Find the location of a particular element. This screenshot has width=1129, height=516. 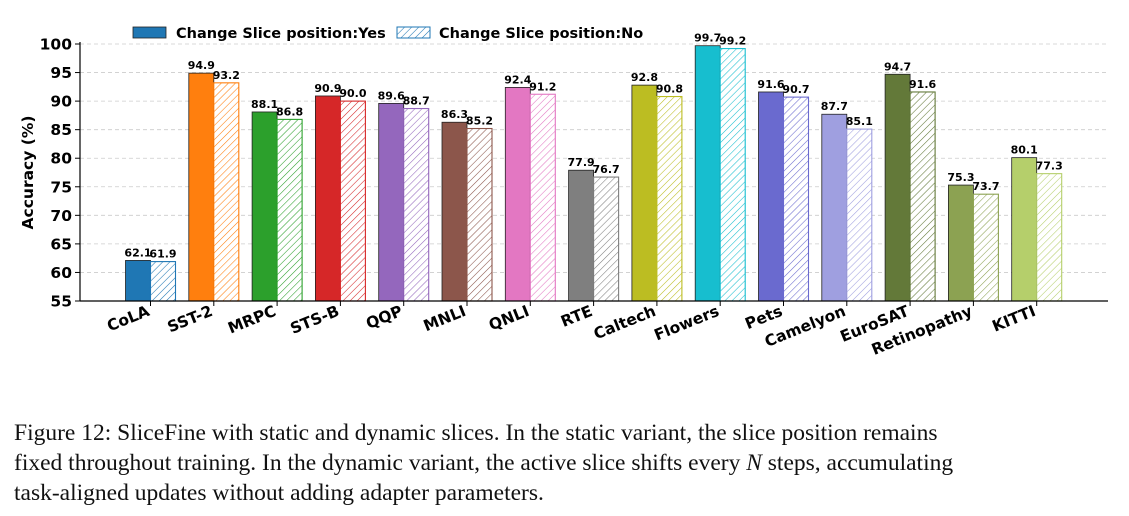

bar-no-mnli is located at coordinates (479, 214).